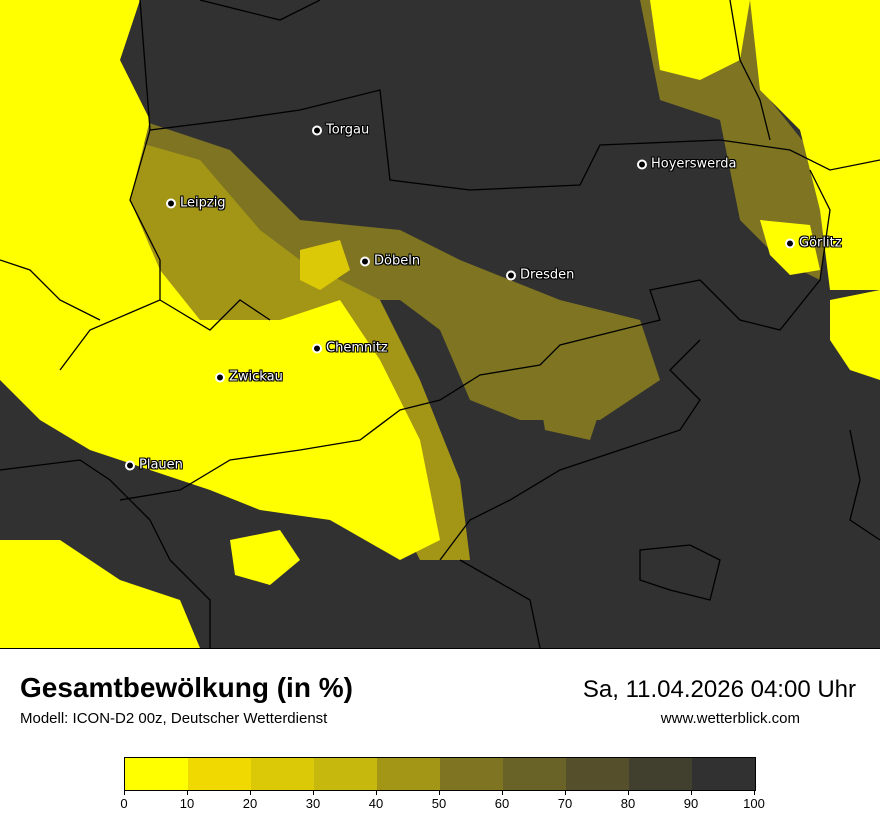 This screenshot has width=880, height=830. I want to click on forecast-datetime: Sa, 11.04.2026 04:00 Uhr, so click(719, 689).